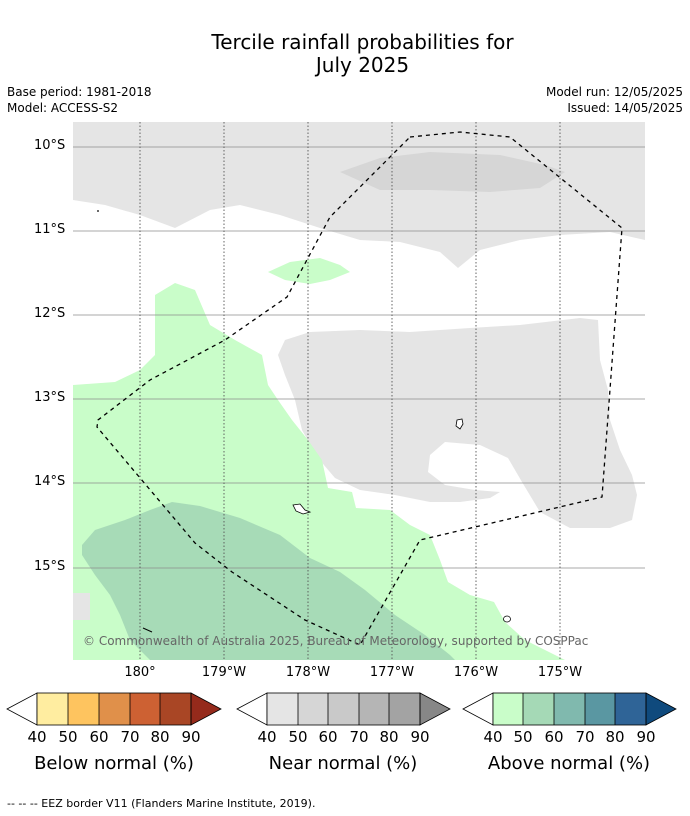  What do you see at coordinates (63, 108) in the screenshot?
I see `model-name: Model: ACCESS-S2` at bounding box center [63, 108].